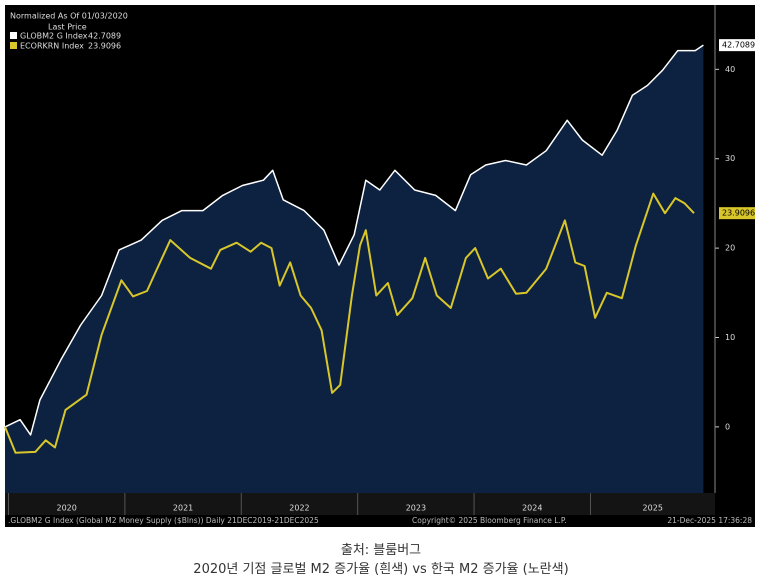 This screenshot has height=577, width=762. I want to click on legend-value: 42.7089, so click(104, 36).